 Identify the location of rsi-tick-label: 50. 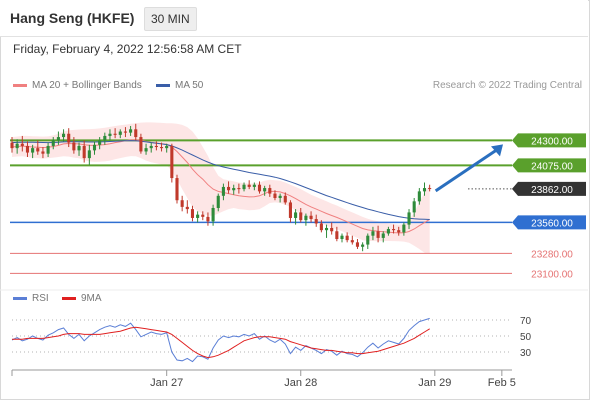
(526, 337).